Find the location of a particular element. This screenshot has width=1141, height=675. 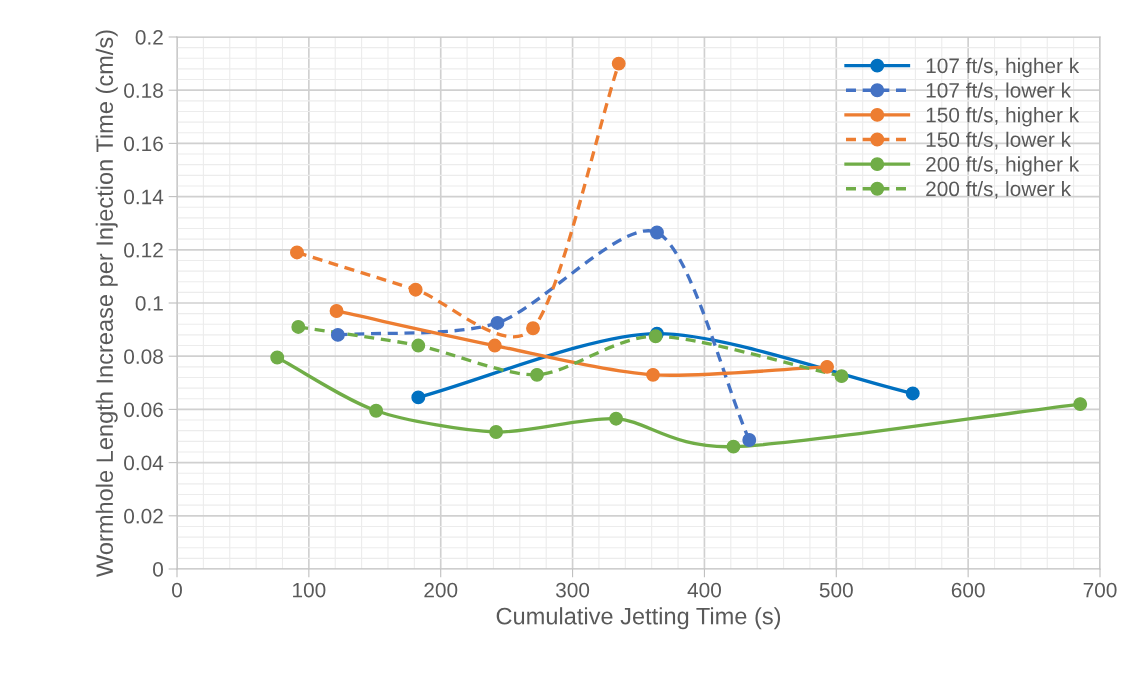

x-tick-label: 700 is located at coordinates (1100, 590).